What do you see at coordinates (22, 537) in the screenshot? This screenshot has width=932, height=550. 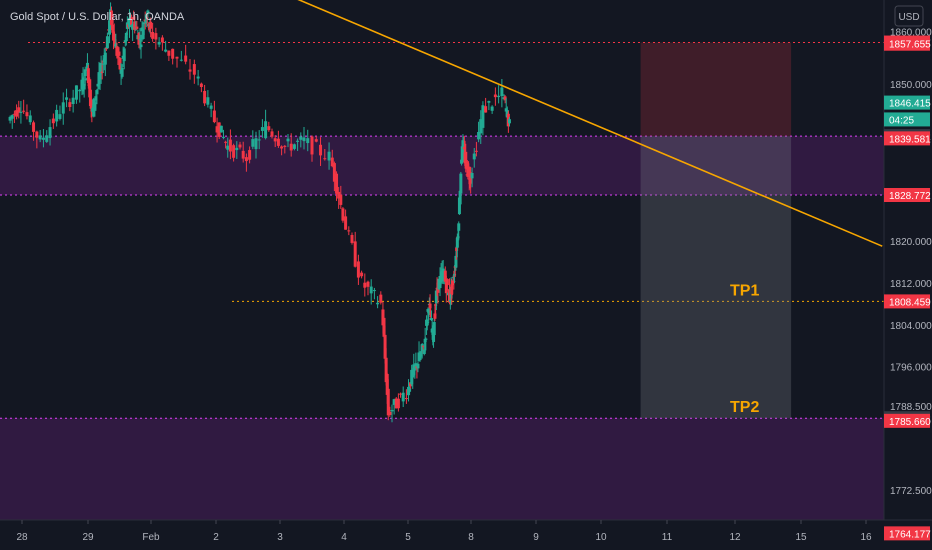 I see `time-tick-label: 28` at bounding box center [22, 537].